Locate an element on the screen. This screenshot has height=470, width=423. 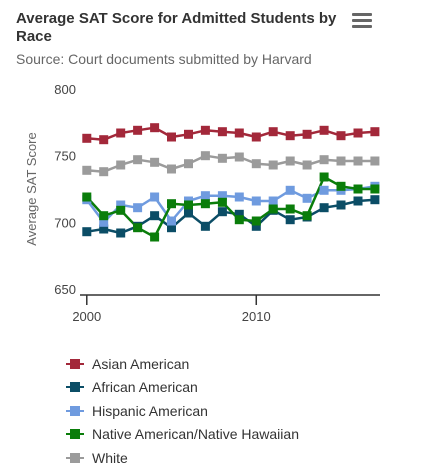
legend-item-asian-american: Asian American is located at coordinates (182, 364).